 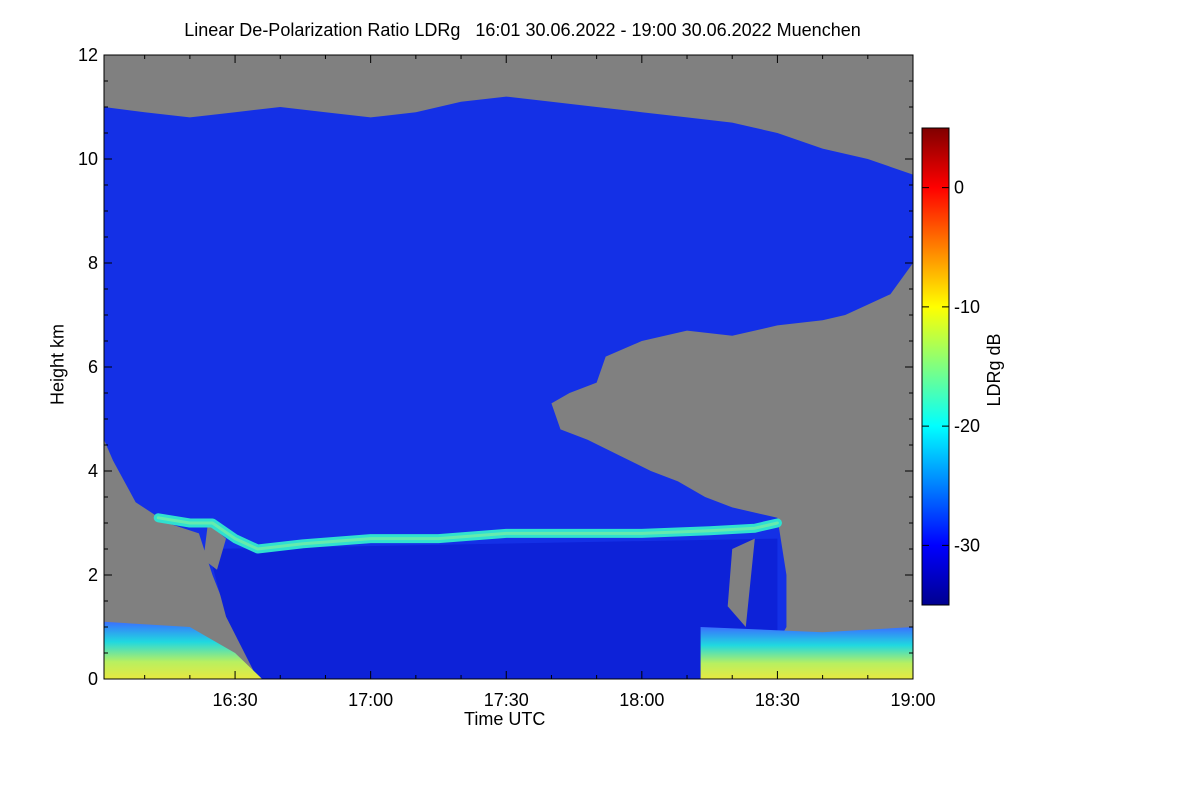 I want to click on melting-layer-core, so click(x=467, y=533).